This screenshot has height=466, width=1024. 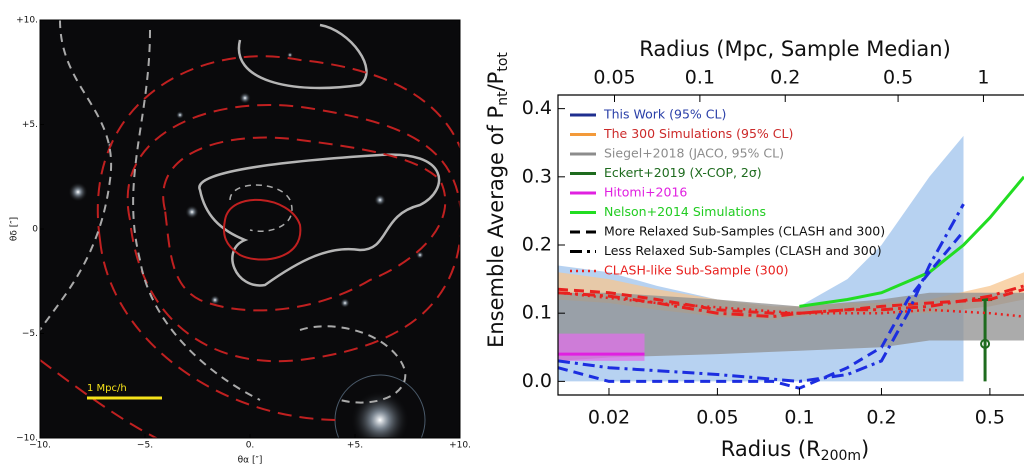 I want to click on x-axis-label: Radius (R200m), so click(x=795, y=450).